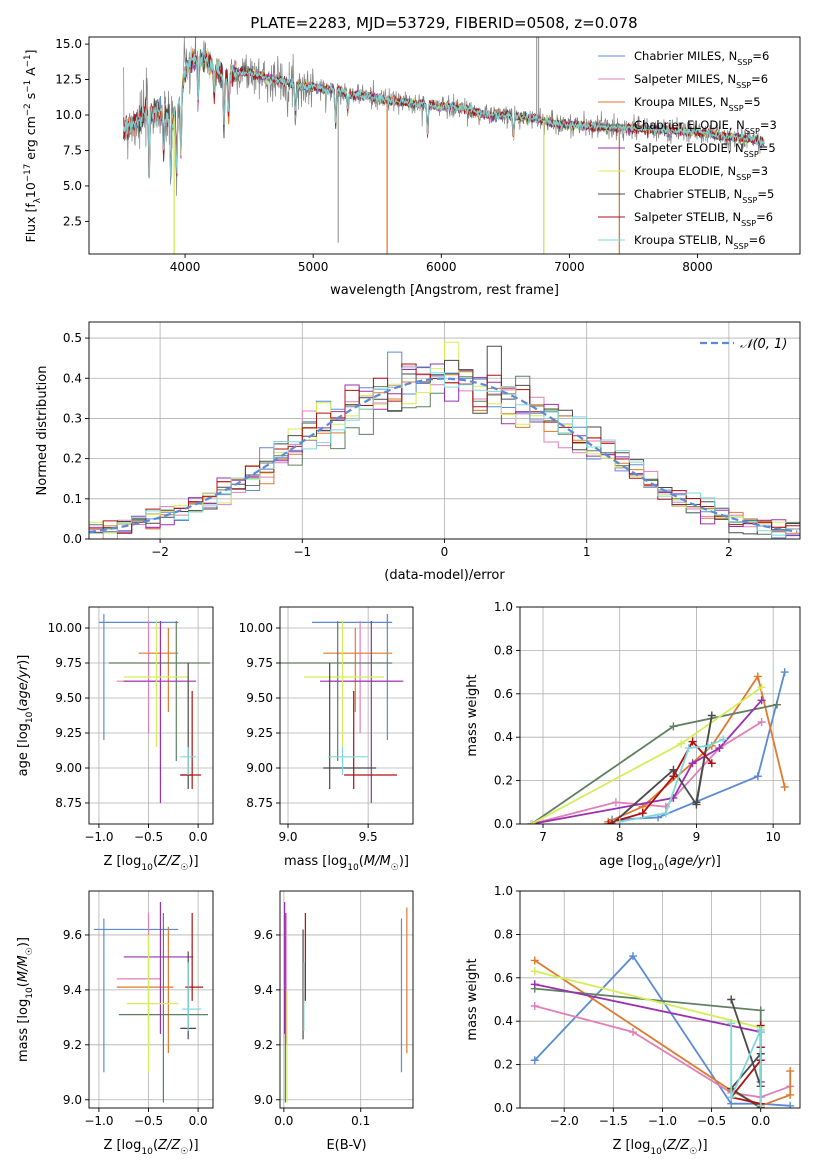 This screenshot has height=1170, width=819. What do you see at coordinates (697, 267) in the screenshot?
I see `x-tick-label: 8000` at bounding box center [697, 267].